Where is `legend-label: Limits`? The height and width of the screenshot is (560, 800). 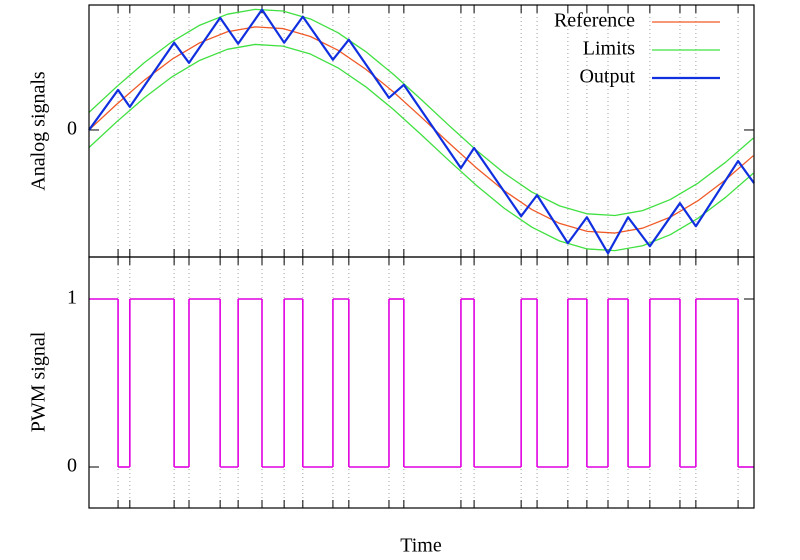
legend-label: Limits is located at coordinates (609, 49).